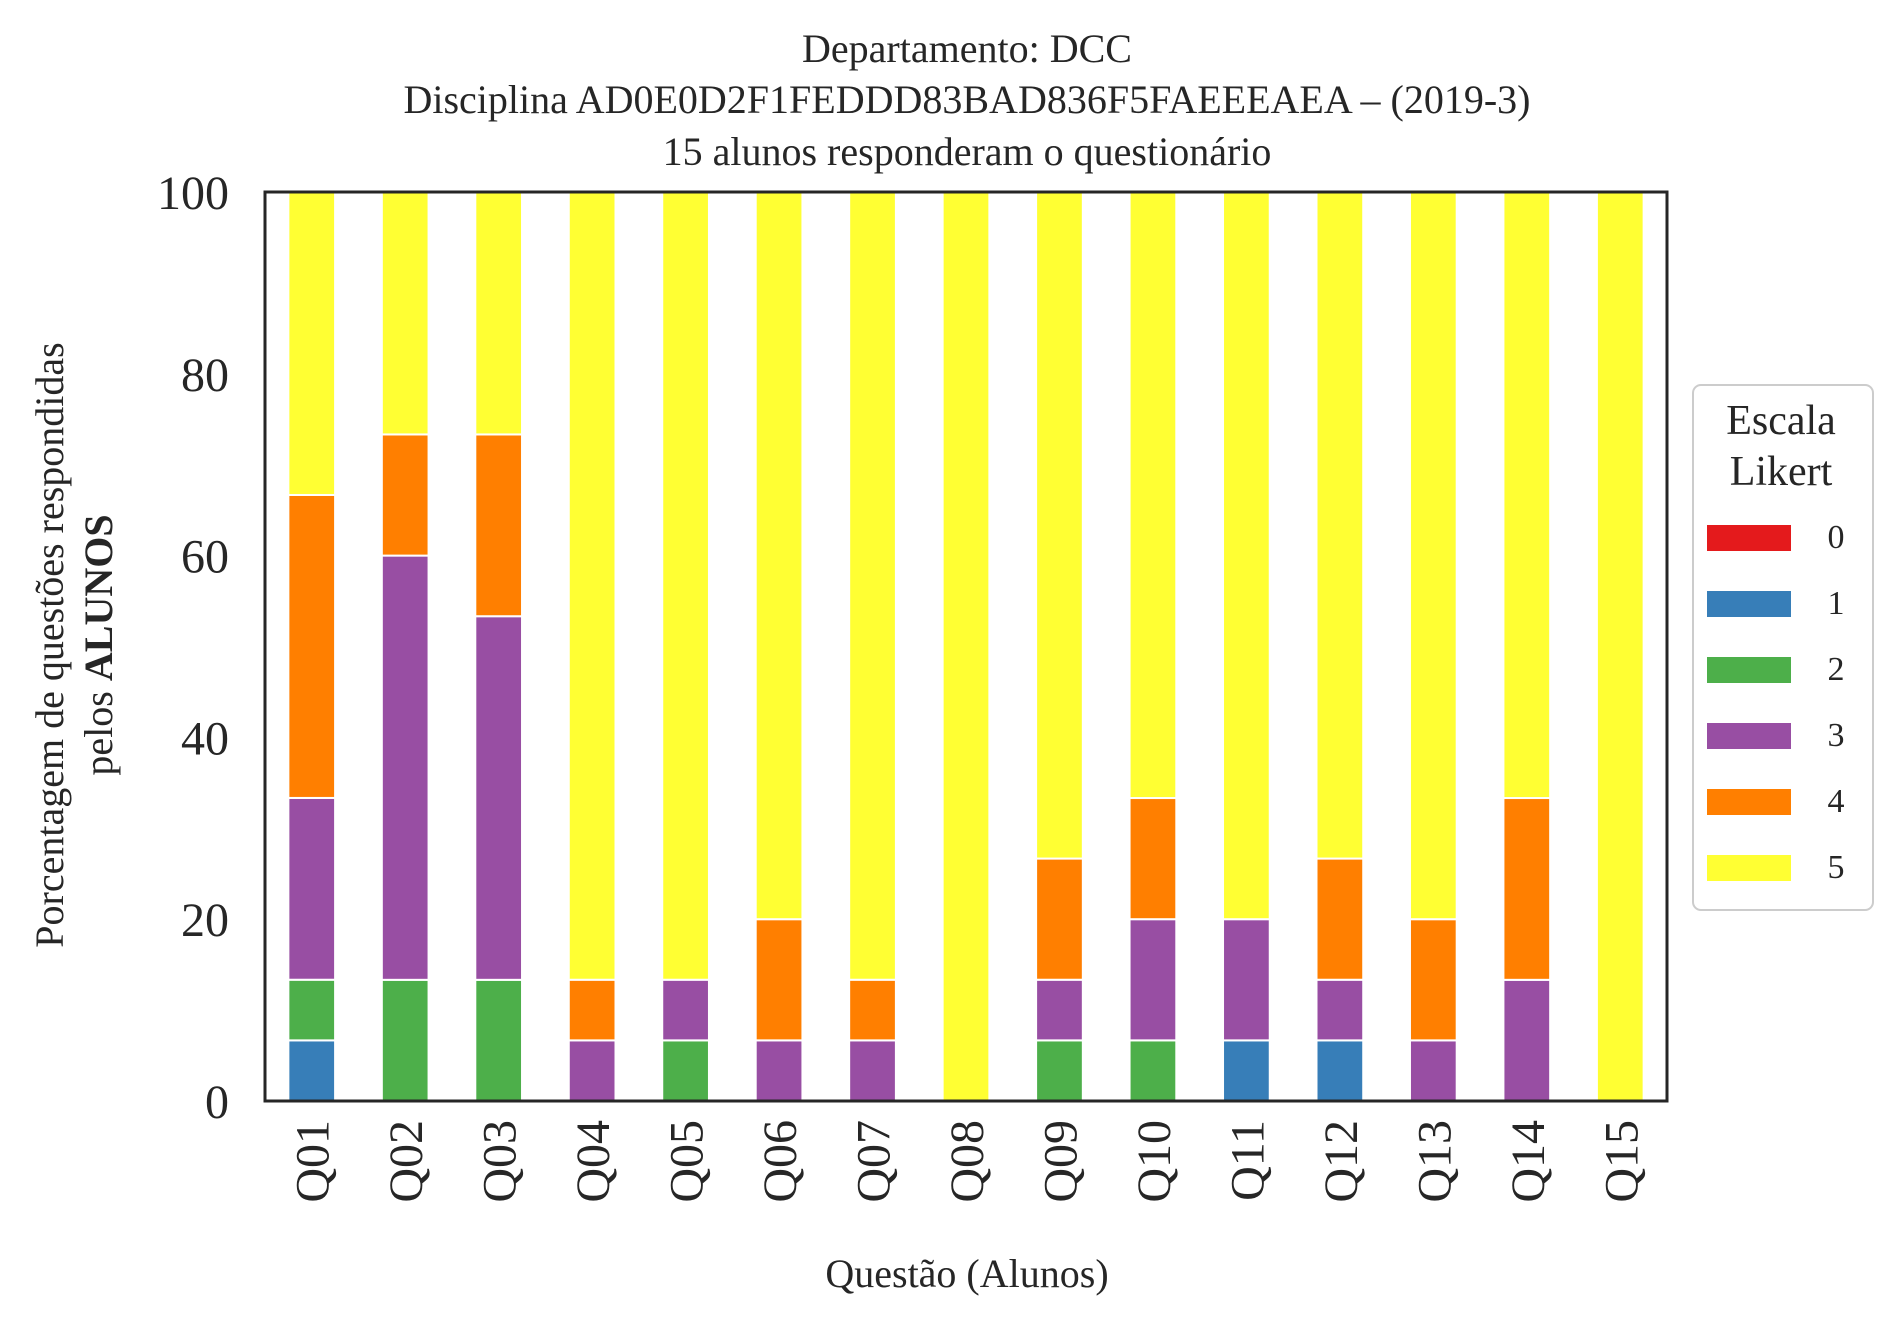 This screenshot has width=1892, height=1323. I want to click on y-axis-label-bold: ALUNOS, so click(98, 597).